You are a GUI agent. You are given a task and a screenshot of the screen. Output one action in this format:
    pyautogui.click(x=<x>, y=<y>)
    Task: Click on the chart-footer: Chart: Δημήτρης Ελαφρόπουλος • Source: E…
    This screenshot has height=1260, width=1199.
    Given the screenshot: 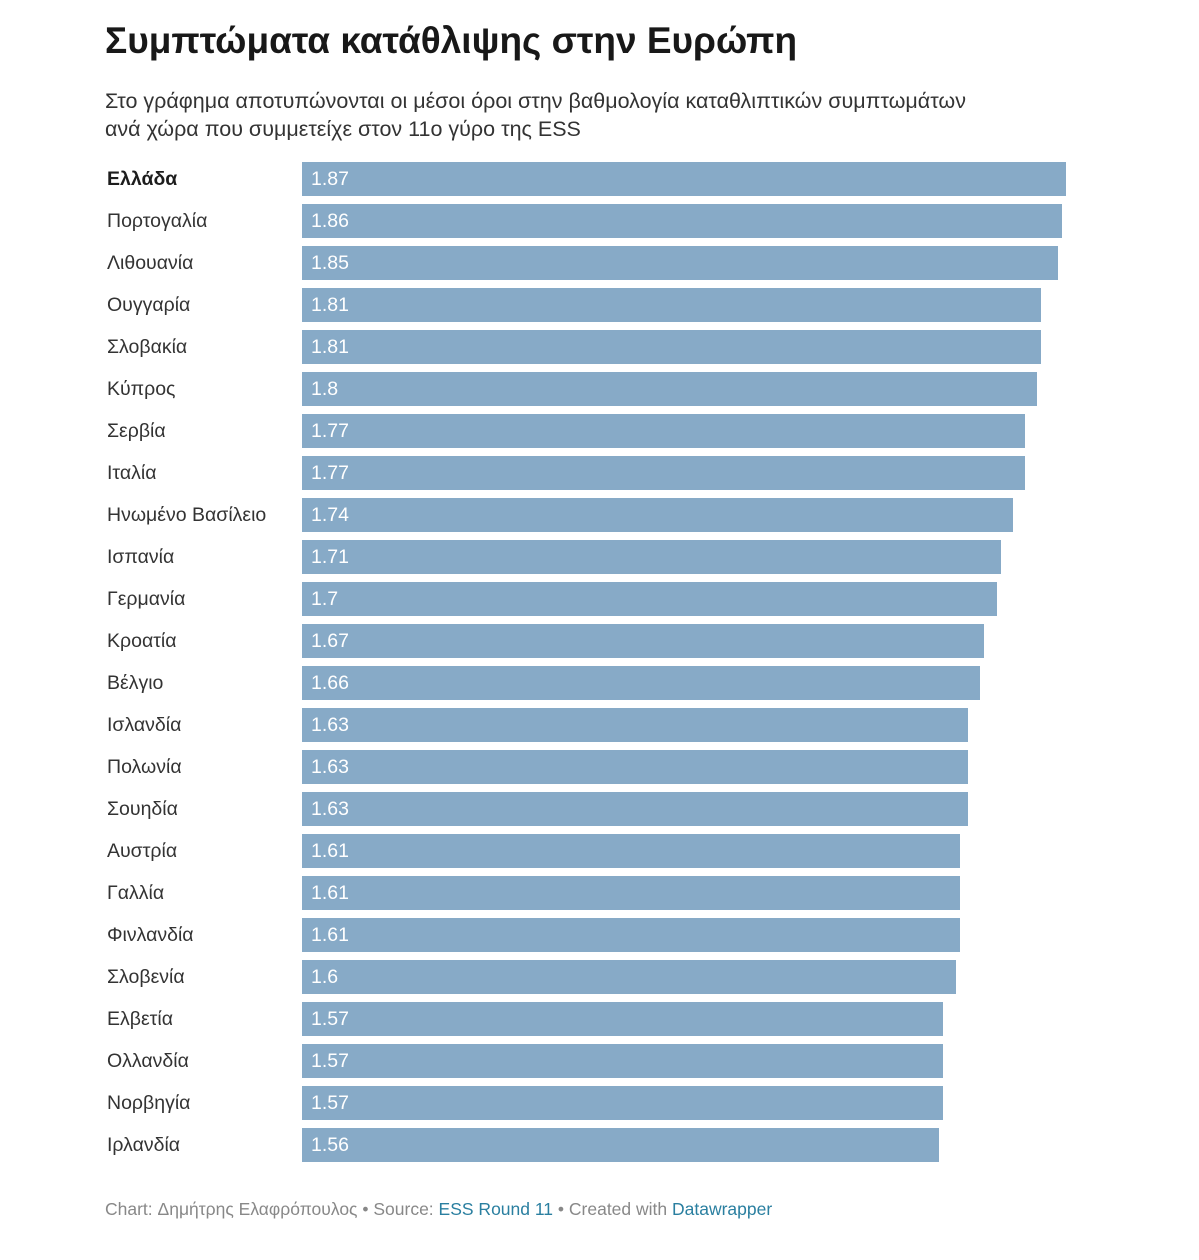 What is the action you would take?
    pyautogui.click(x=438, y=1209)
    